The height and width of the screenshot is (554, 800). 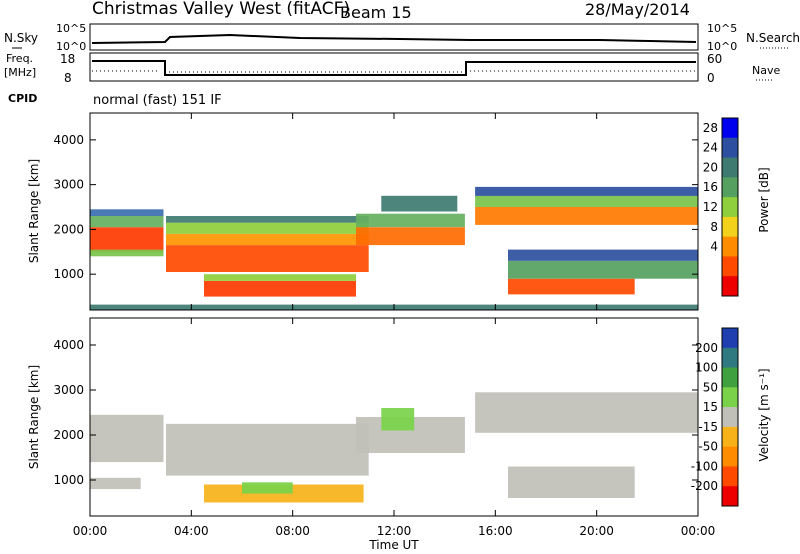 What do you see at coordinates (19, 58) in the screenshot?
I see `freq-label: Freq.` at bounding box center [19, 58].